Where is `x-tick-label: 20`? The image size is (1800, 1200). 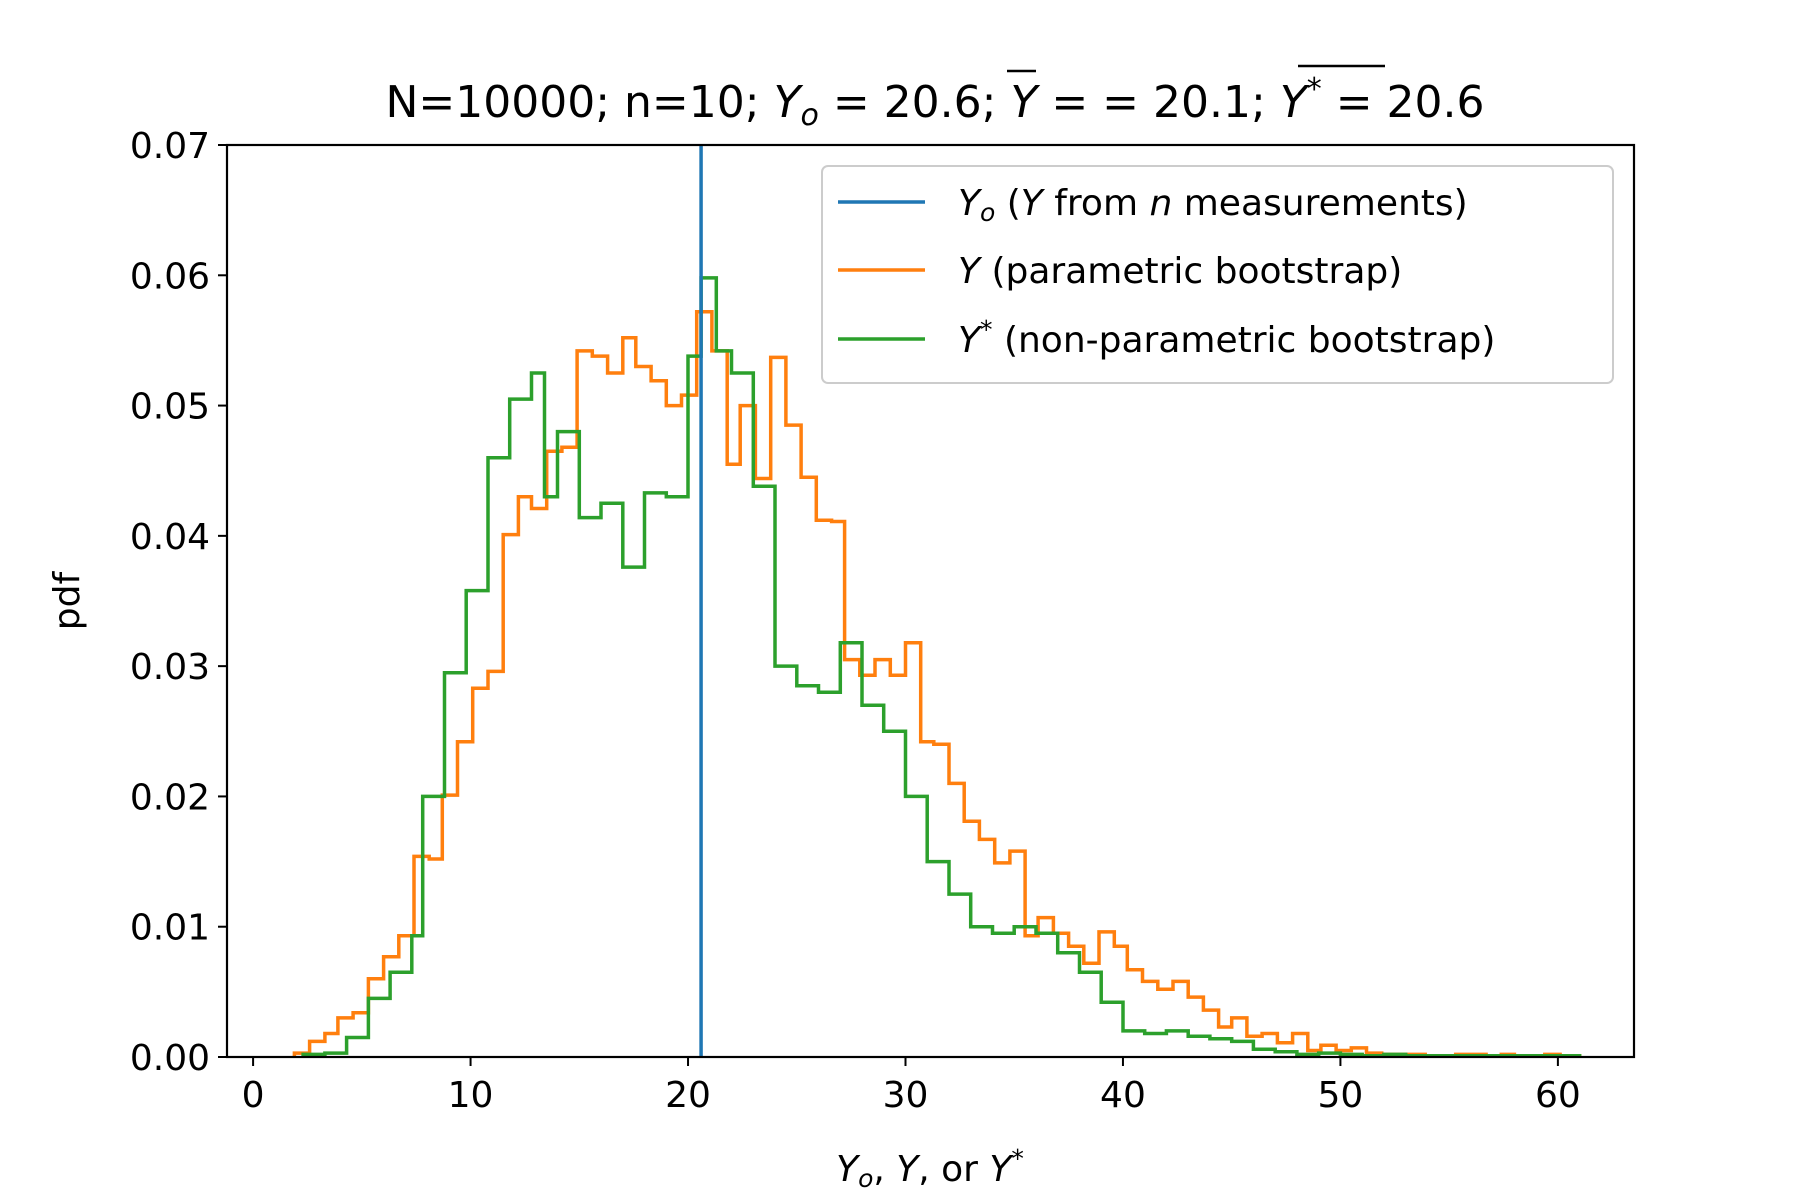
x-tick-label: 20 is located at coordinates (688, 1095).